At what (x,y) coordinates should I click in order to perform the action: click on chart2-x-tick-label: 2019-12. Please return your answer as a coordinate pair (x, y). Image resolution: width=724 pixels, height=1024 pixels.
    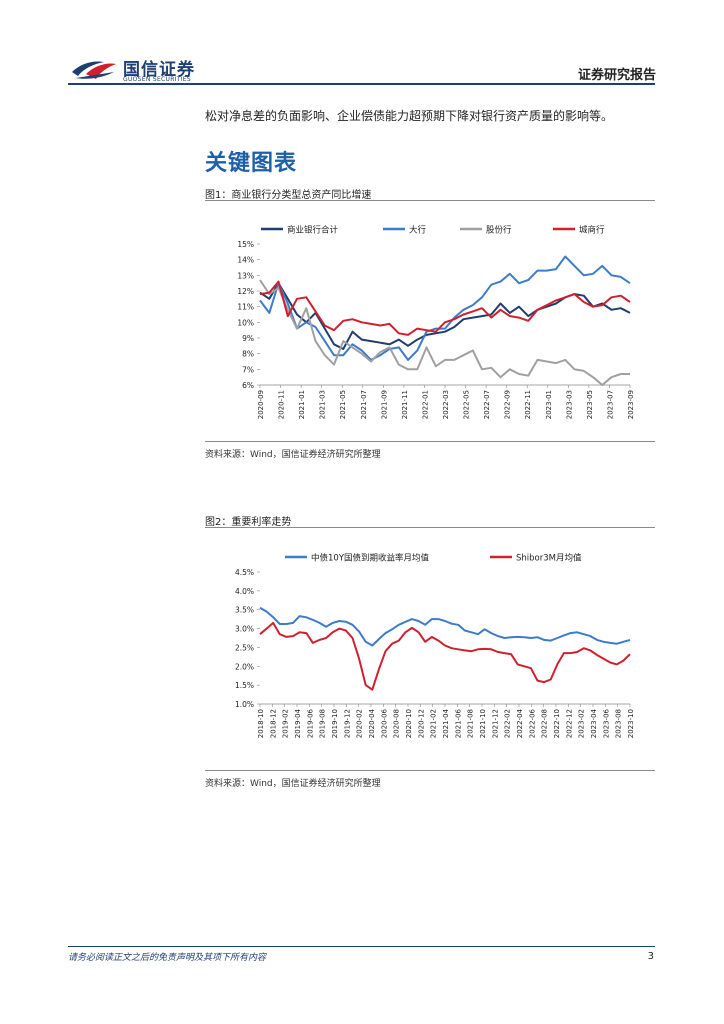
    Looking at the image, I should click on (347, 723).